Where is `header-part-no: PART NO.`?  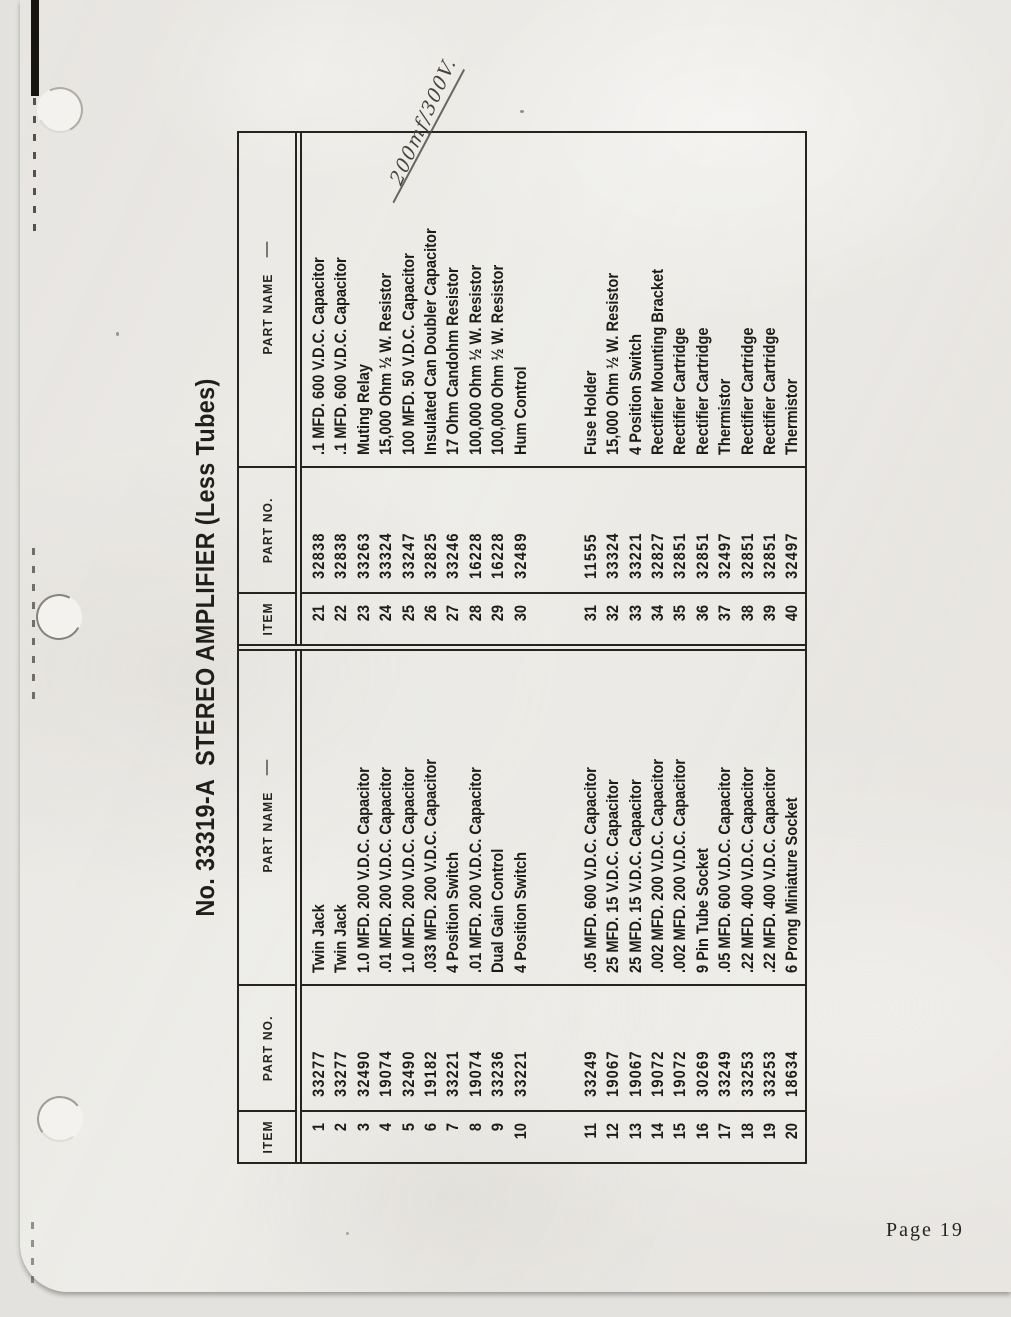
header-part-no: PART NO. is located at coordinates (267, 529).